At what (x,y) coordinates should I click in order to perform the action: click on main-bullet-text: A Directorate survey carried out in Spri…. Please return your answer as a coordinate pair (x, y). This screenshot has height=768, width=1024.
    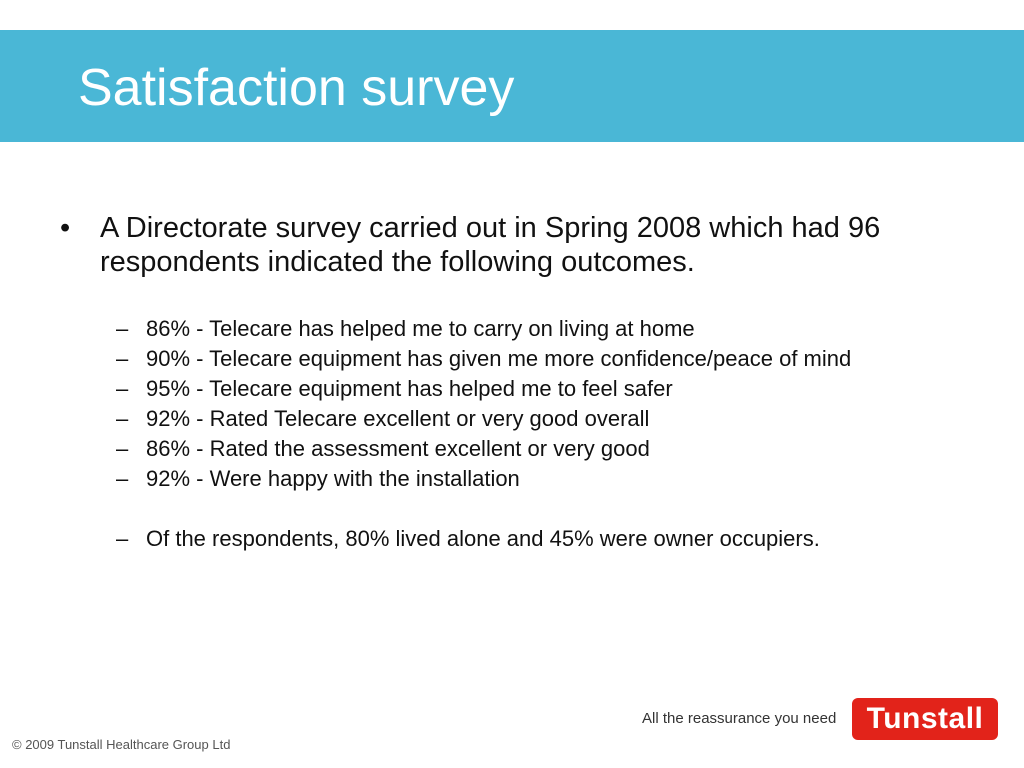
    Looking at the image, I should click on (490, 245).